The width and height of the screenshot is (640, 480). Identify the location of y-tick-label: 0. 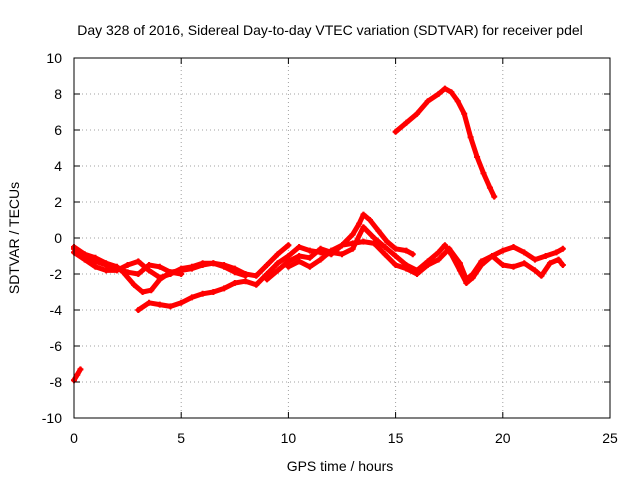
(58, 238).